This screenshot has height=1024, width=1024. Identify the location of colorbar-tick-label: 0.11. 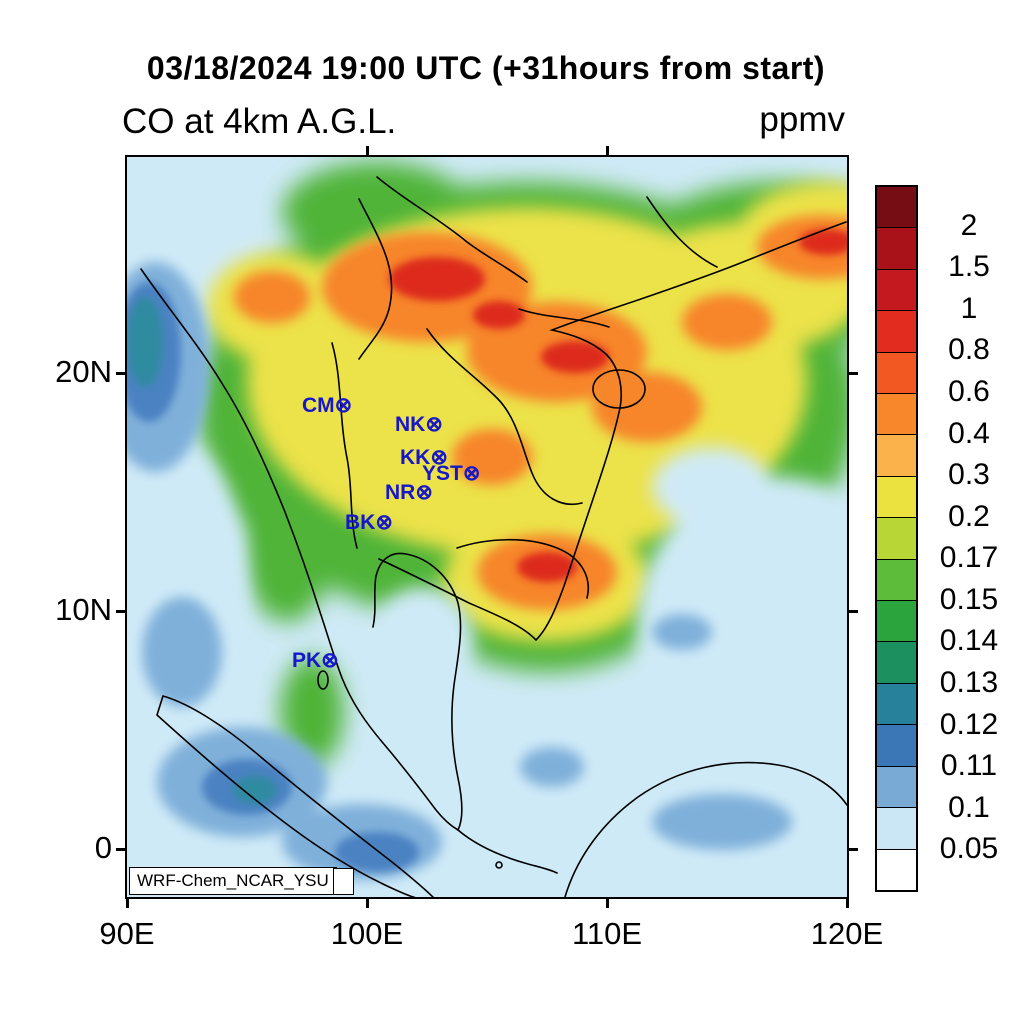
(969, 766).